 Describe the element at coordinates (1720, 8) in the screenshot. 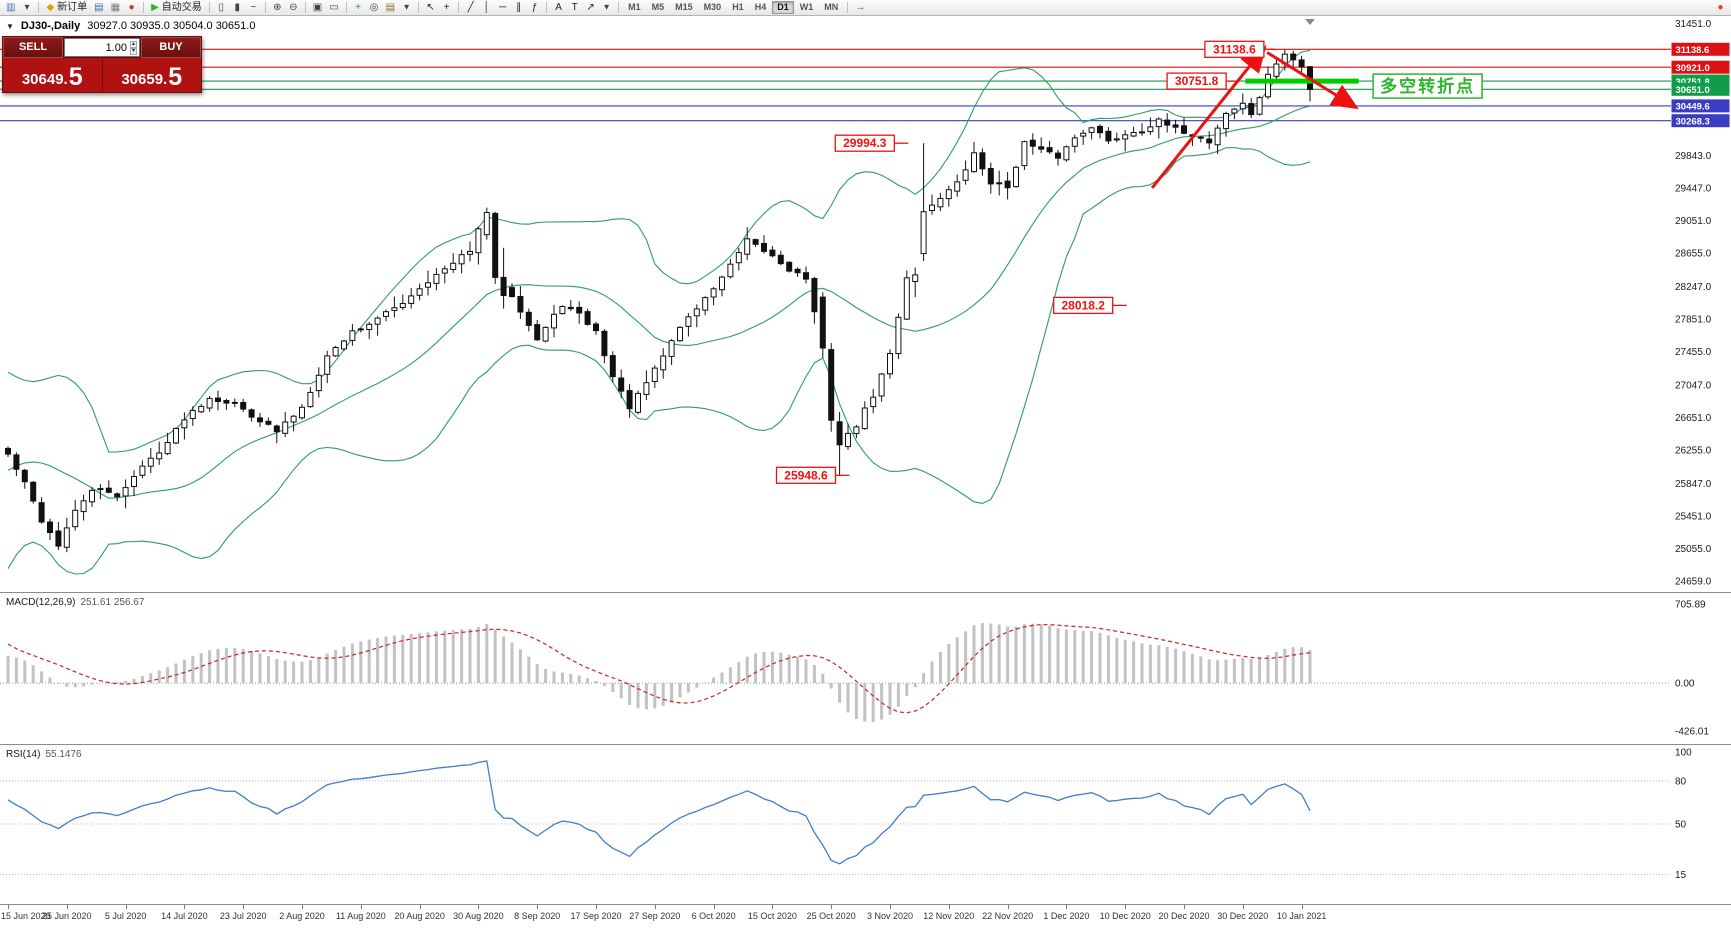

I see `mql5-community-icon: ●` at that location.